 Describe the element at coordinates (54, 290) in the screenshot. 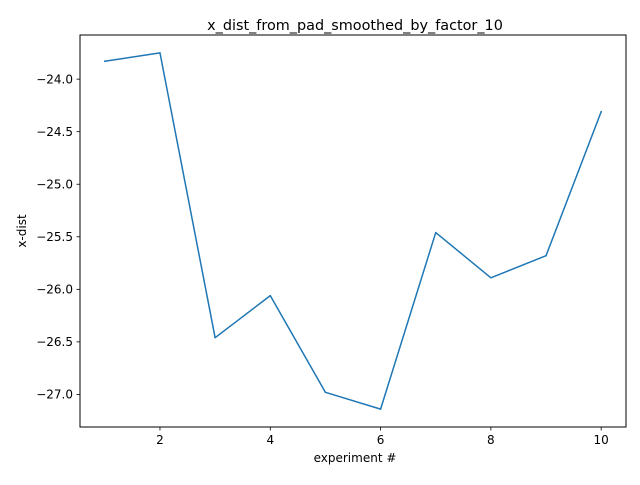

I see `y-tick-label: −26.0` at that location.